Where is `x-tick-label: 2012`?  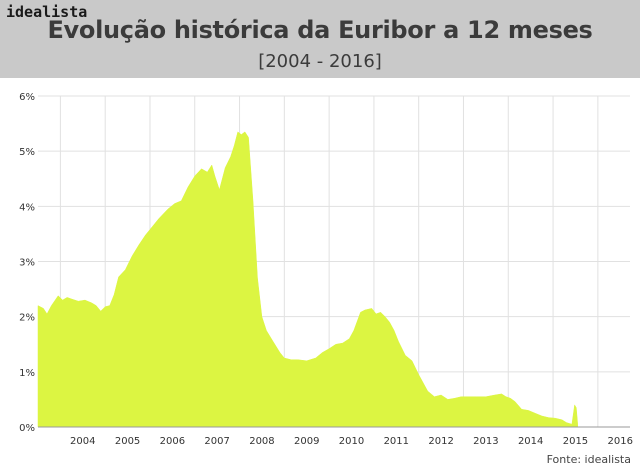
x-tick-label: 2012 is located at coordinates (440, 441).